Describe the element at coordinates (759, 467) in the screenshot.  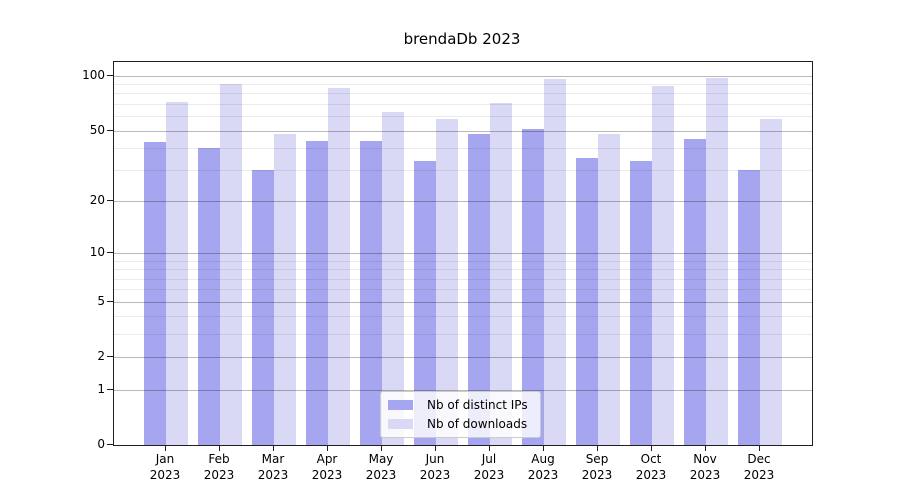
I see `x-tick-label: Dec 2023` at that location.